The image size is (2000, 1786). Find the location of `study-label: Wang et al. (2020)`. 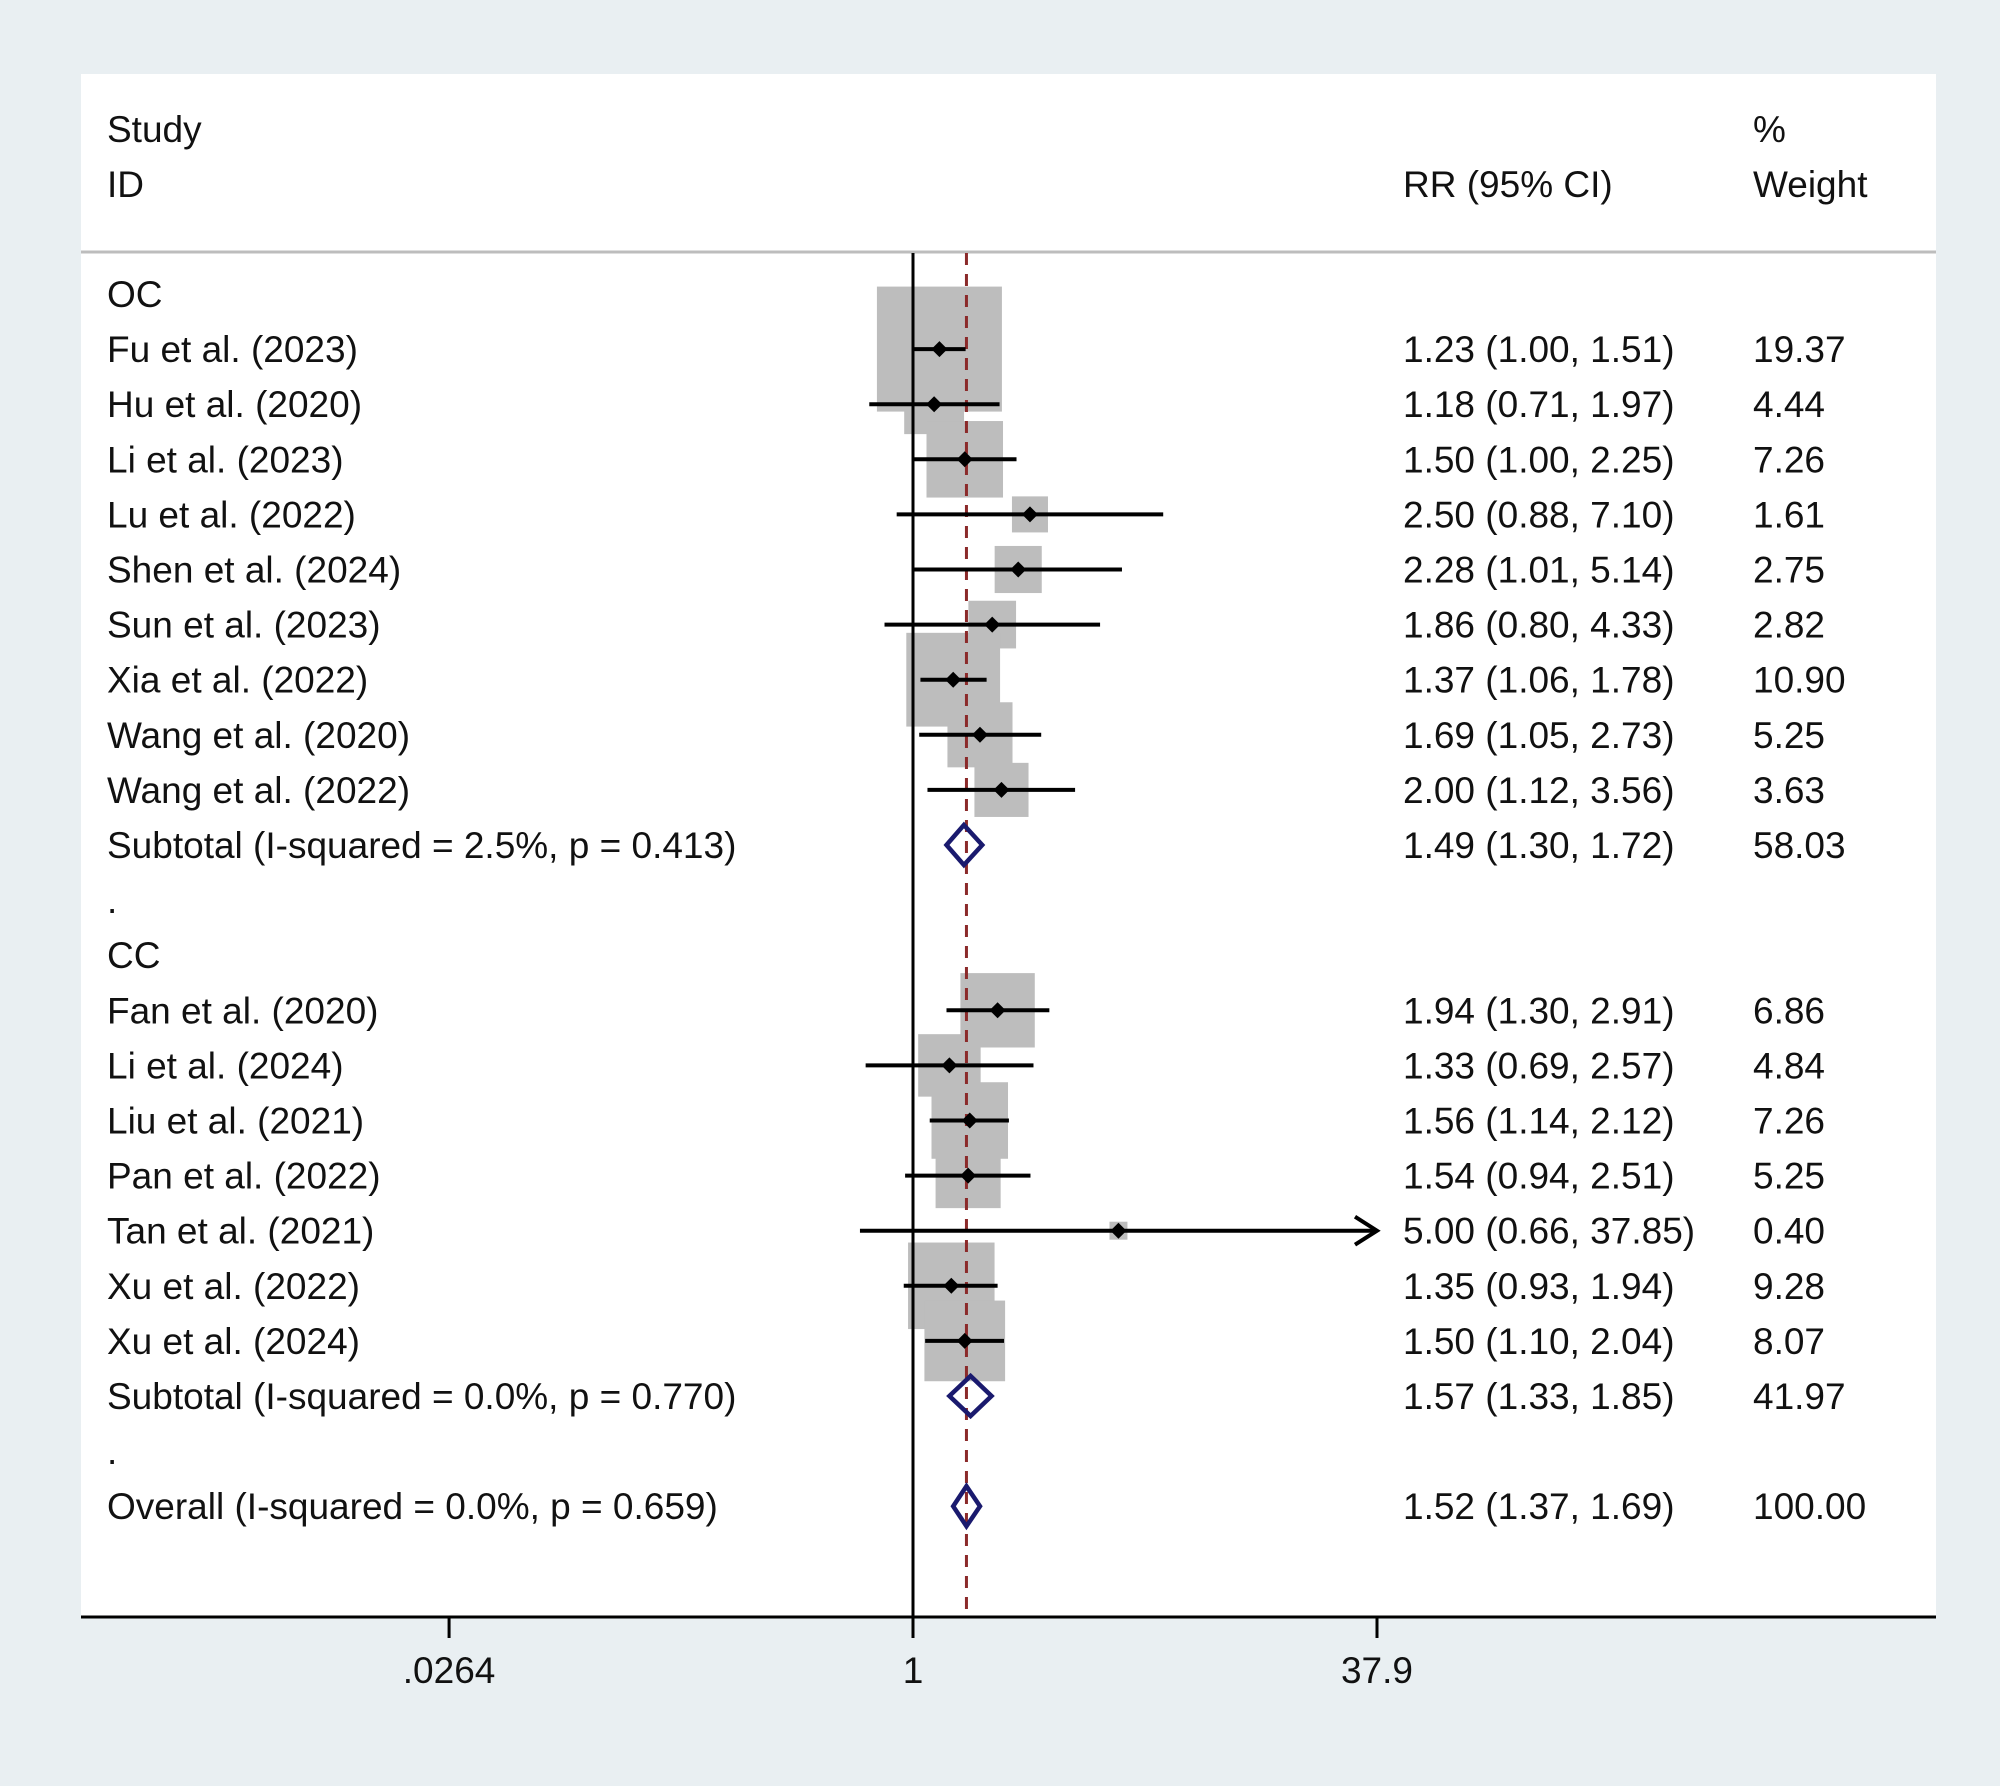

study-label: Wang et al. (2020) is located at coordinates (258, 735).